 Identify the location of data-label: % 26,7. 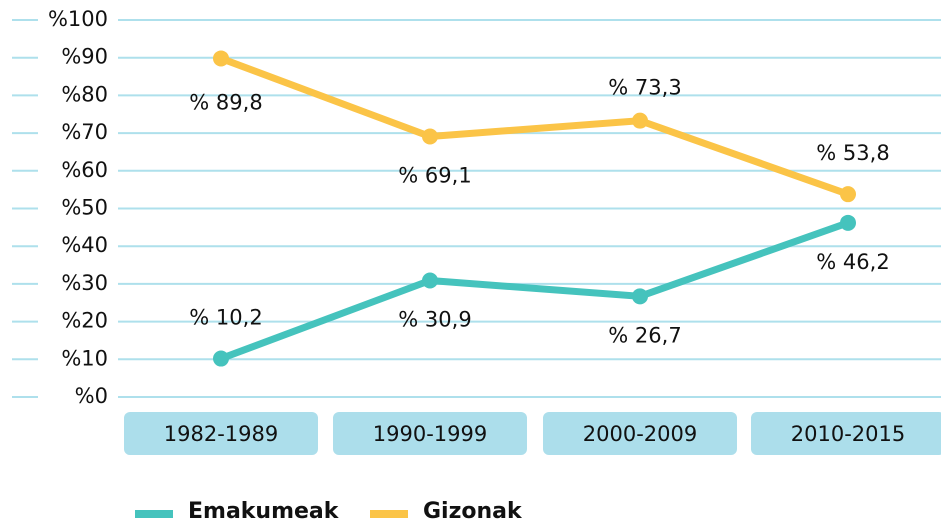
(644, 335).